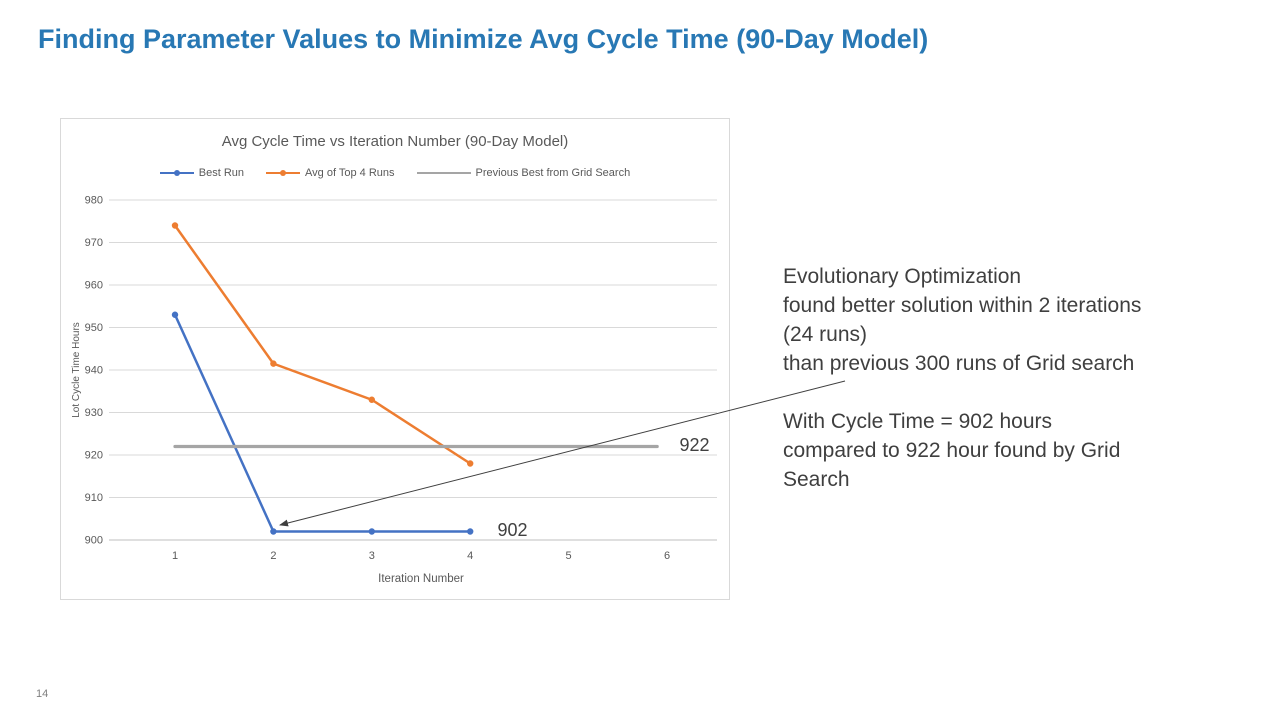  What do you see at coordinates (94, 498) in the screenshot?
I see `y-tick-label: 910` at bounding box center [94, 498].